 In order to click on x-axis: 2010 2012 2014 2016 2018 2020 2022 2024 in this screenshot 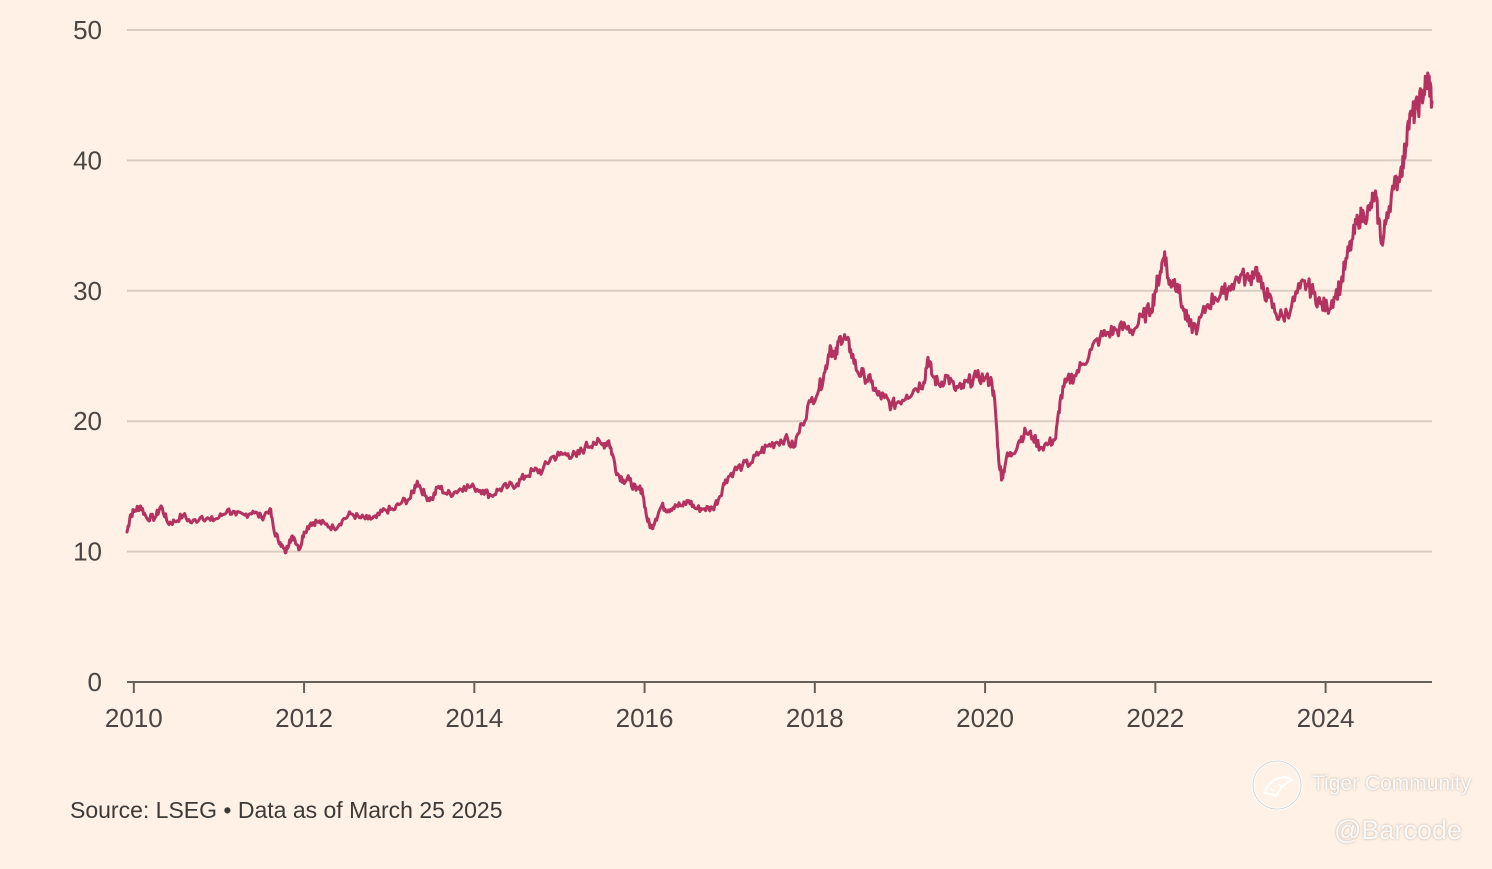, I will do `click(768, 707)`.